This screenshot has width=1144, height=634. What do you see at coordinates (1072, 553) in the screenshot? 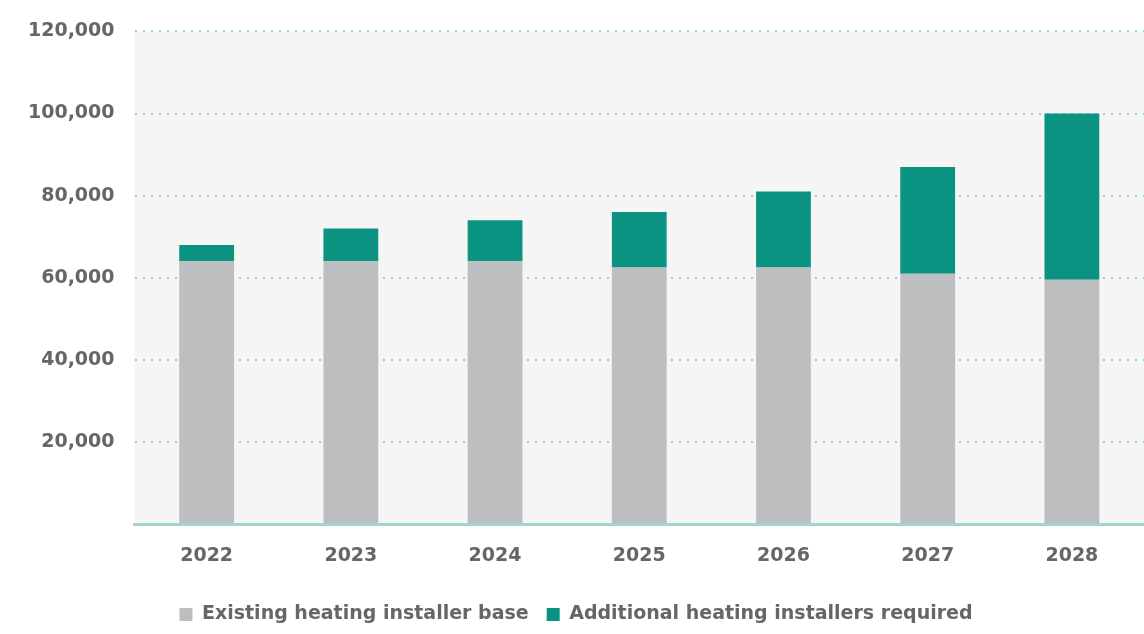
I see `x-tick-label: 2028` at bounding box center [1072, 553].